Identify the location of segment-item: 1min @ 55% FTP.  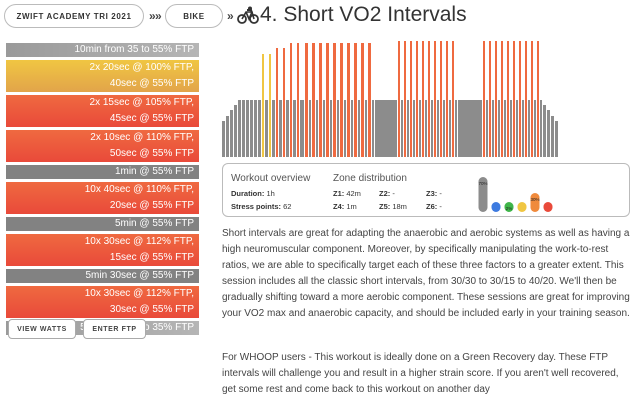
(102, 172).